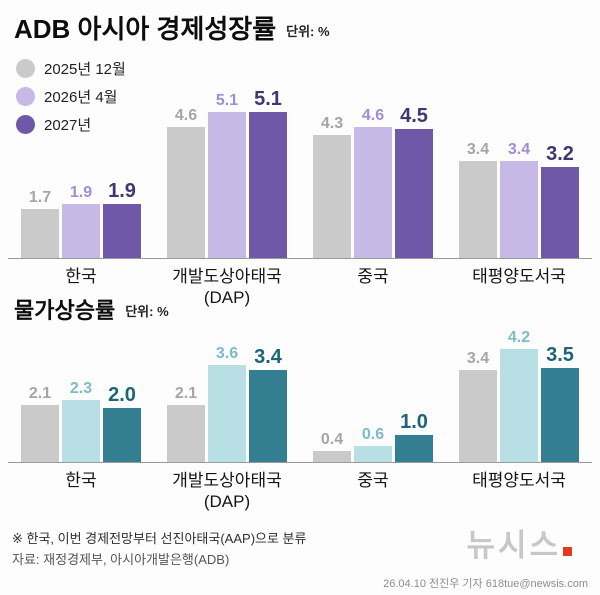 The width and height of the screenshot is (600, 595). What do you see at coordinates (65, 310) in the screenshot?
I see `inflation-chart-title: 물가상승률` at bounding box center [65, 310].